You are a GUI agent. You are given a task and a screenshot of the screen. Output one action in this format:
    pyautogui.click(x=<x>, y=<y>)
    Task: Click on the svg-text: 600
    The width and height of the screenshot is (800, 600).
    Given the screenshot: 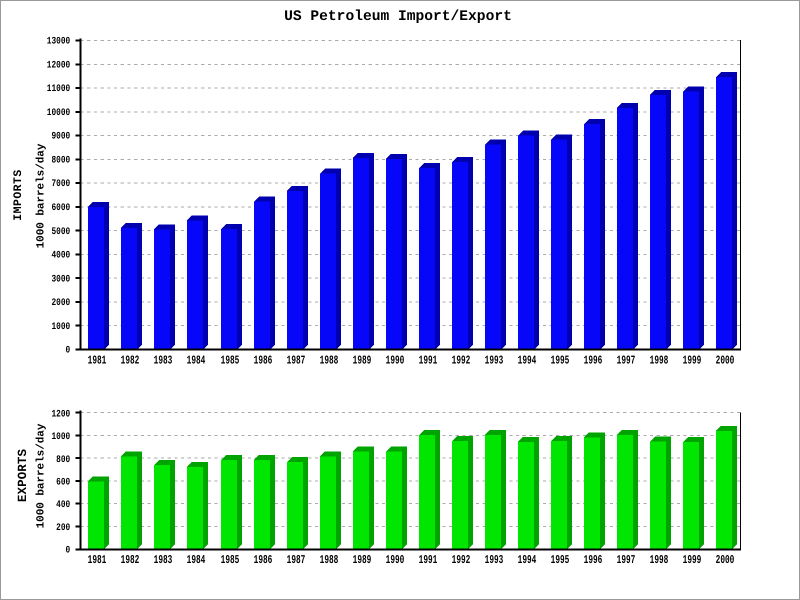 What is the action you would take?
    pyautogui.click(x=63, y=483)
    